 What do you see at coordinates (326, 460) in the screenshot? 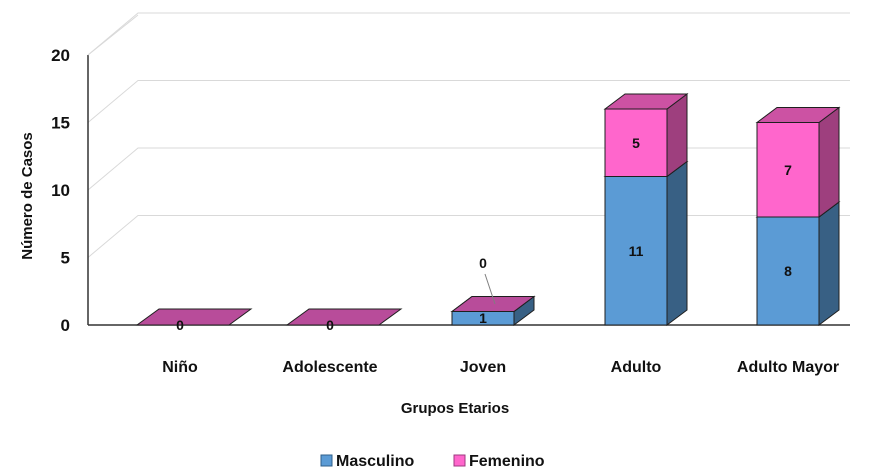
I see `legend-swatch-masculino` at bounding box center [326, 460].